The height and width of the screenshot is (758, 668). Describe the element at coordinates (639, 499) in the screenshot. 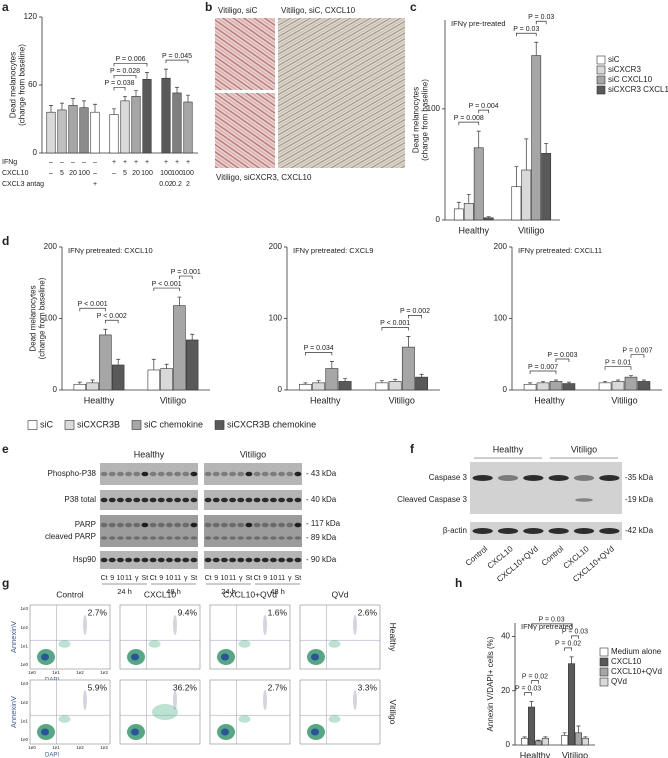

I see `blot-kda-label: -19 kDa` at that location.